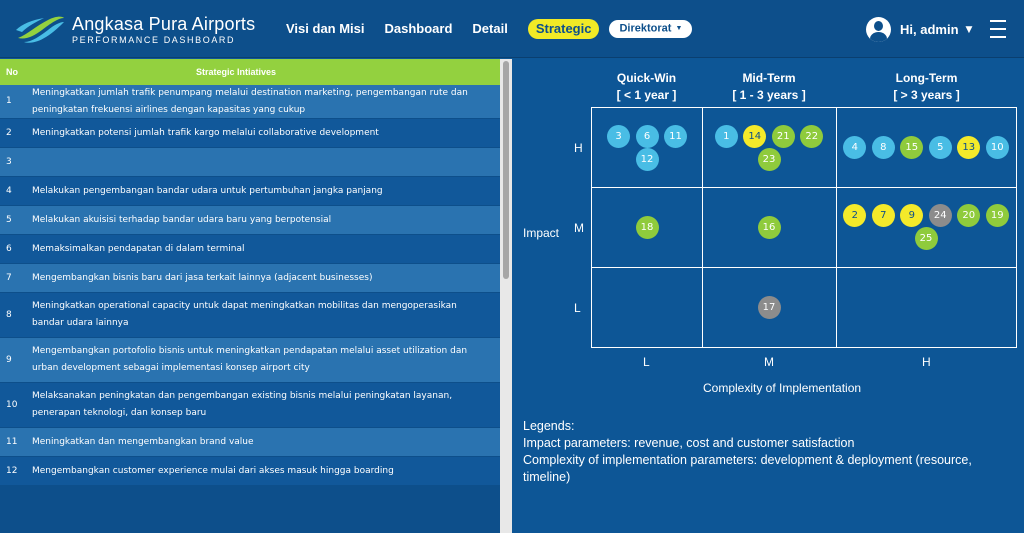 The width and height of the screenshot is (1024, 533). Describe the element at coordinates (490, 28) in the screenshot. I see `nav-detail: Detail` at that location.